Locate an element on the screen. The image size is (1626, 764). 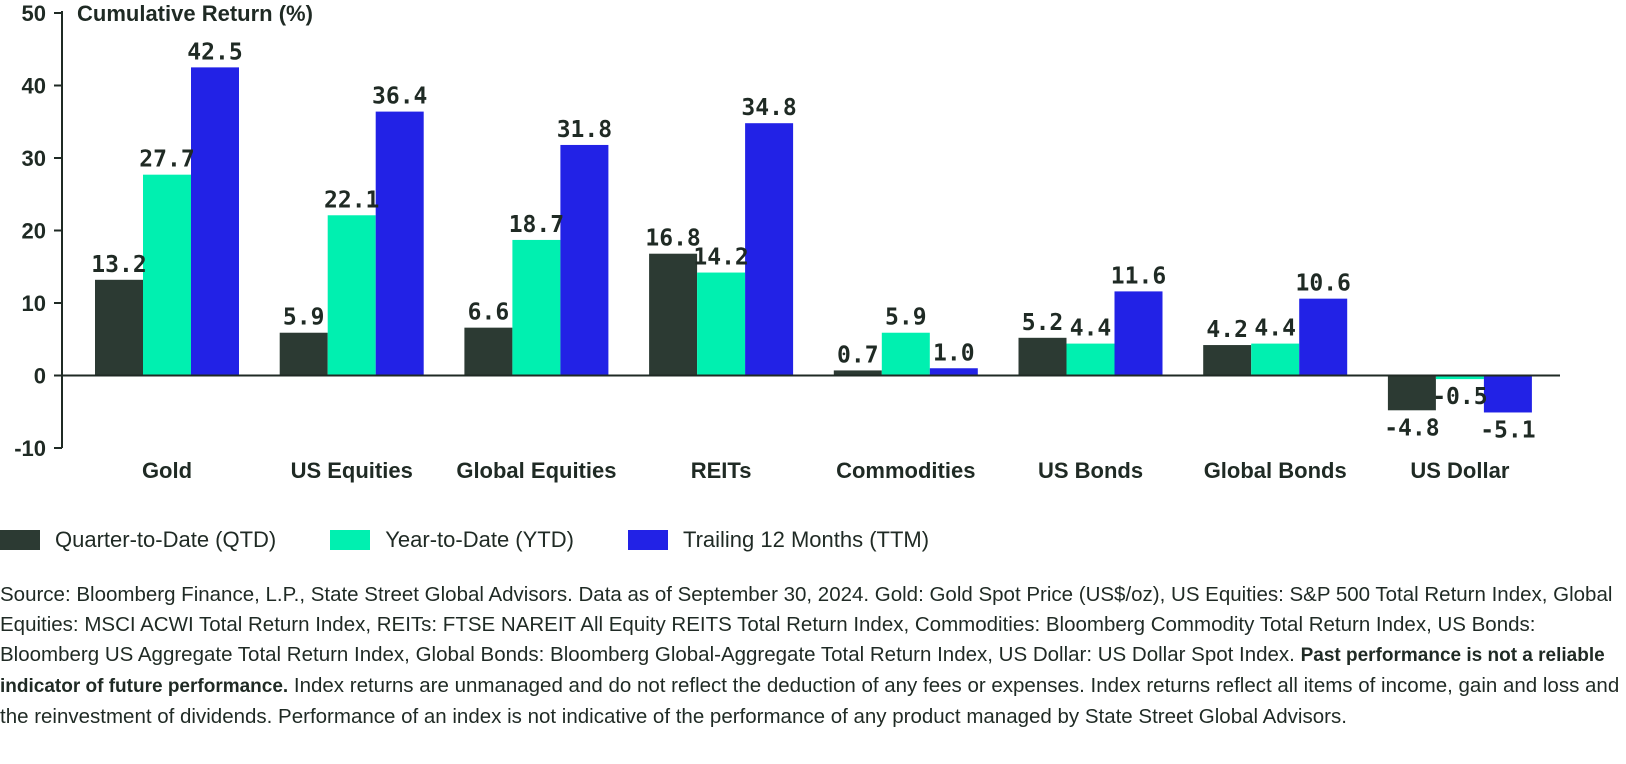
data-label-ytd: 18.7 is located at coordinates (536, 225).